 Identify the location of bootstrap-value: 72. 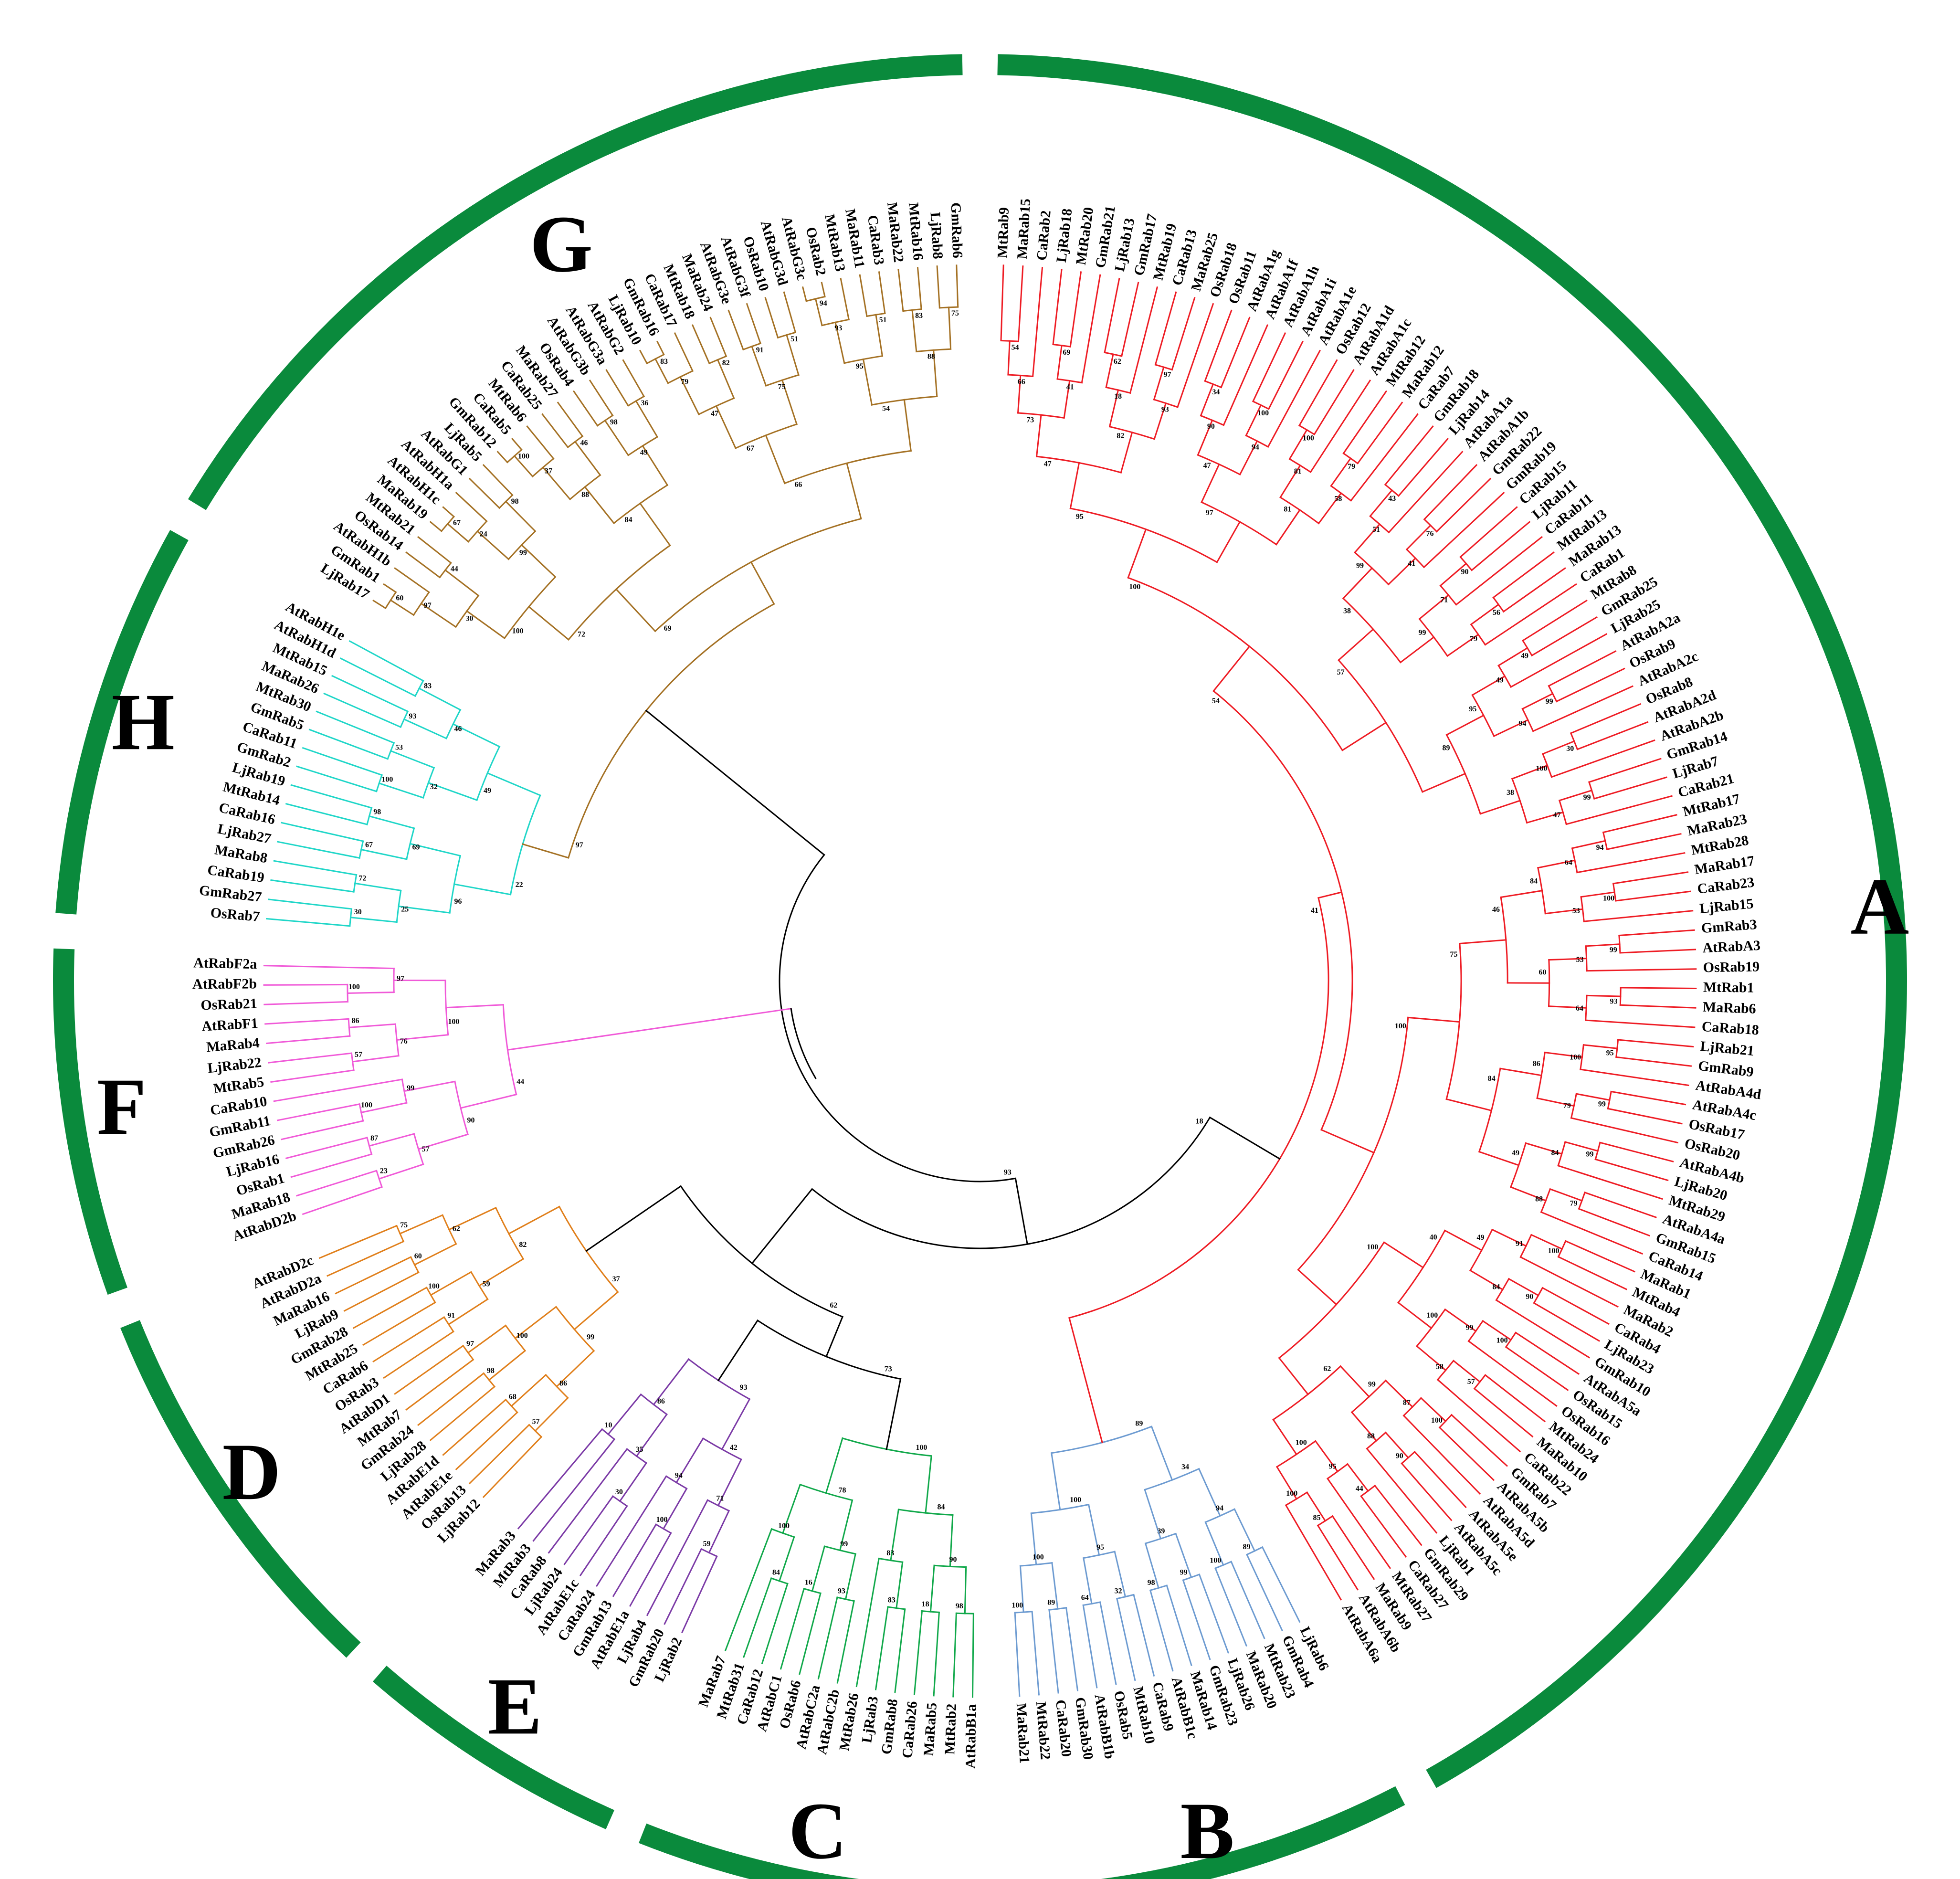
(581, 634).